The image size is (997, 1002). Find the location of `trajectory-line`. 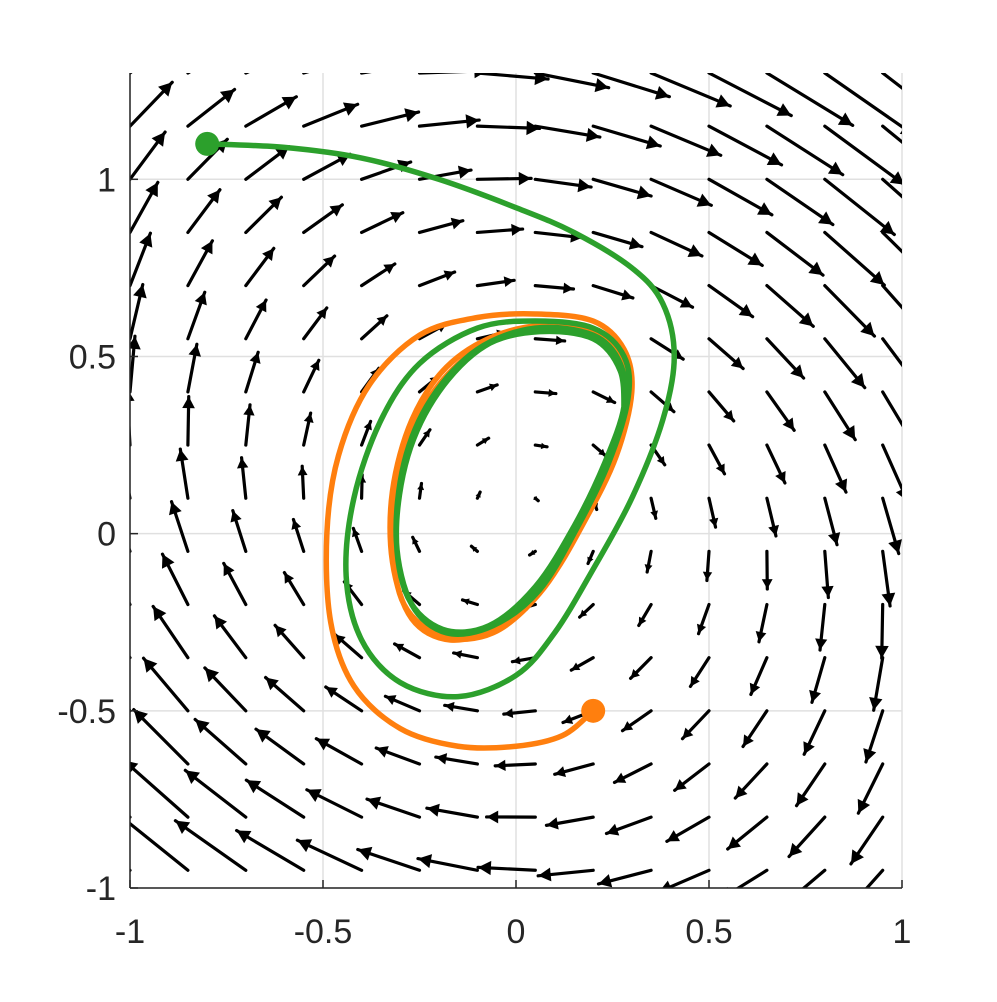

trajectory-line is located at coordinates (479, 531).